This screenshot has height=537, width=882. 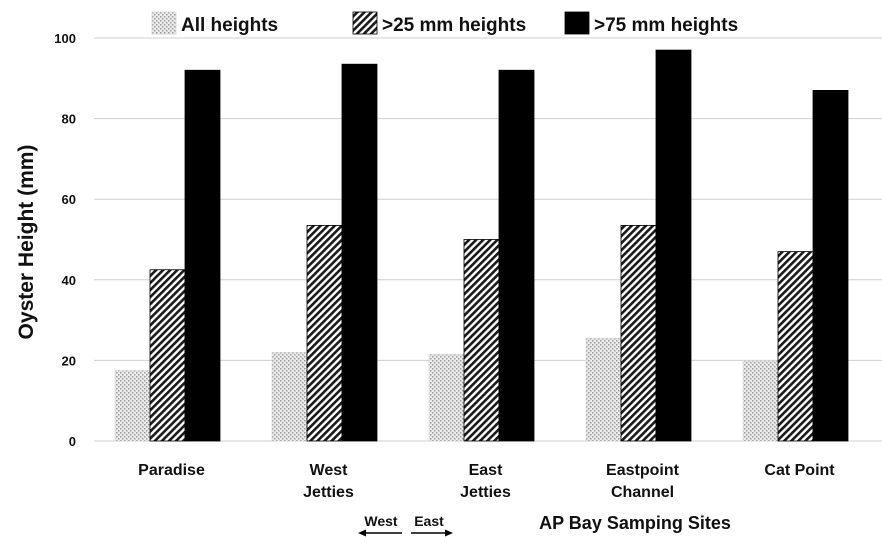 I want to click on y-tick-label: 60, so click(x=69, y=199).